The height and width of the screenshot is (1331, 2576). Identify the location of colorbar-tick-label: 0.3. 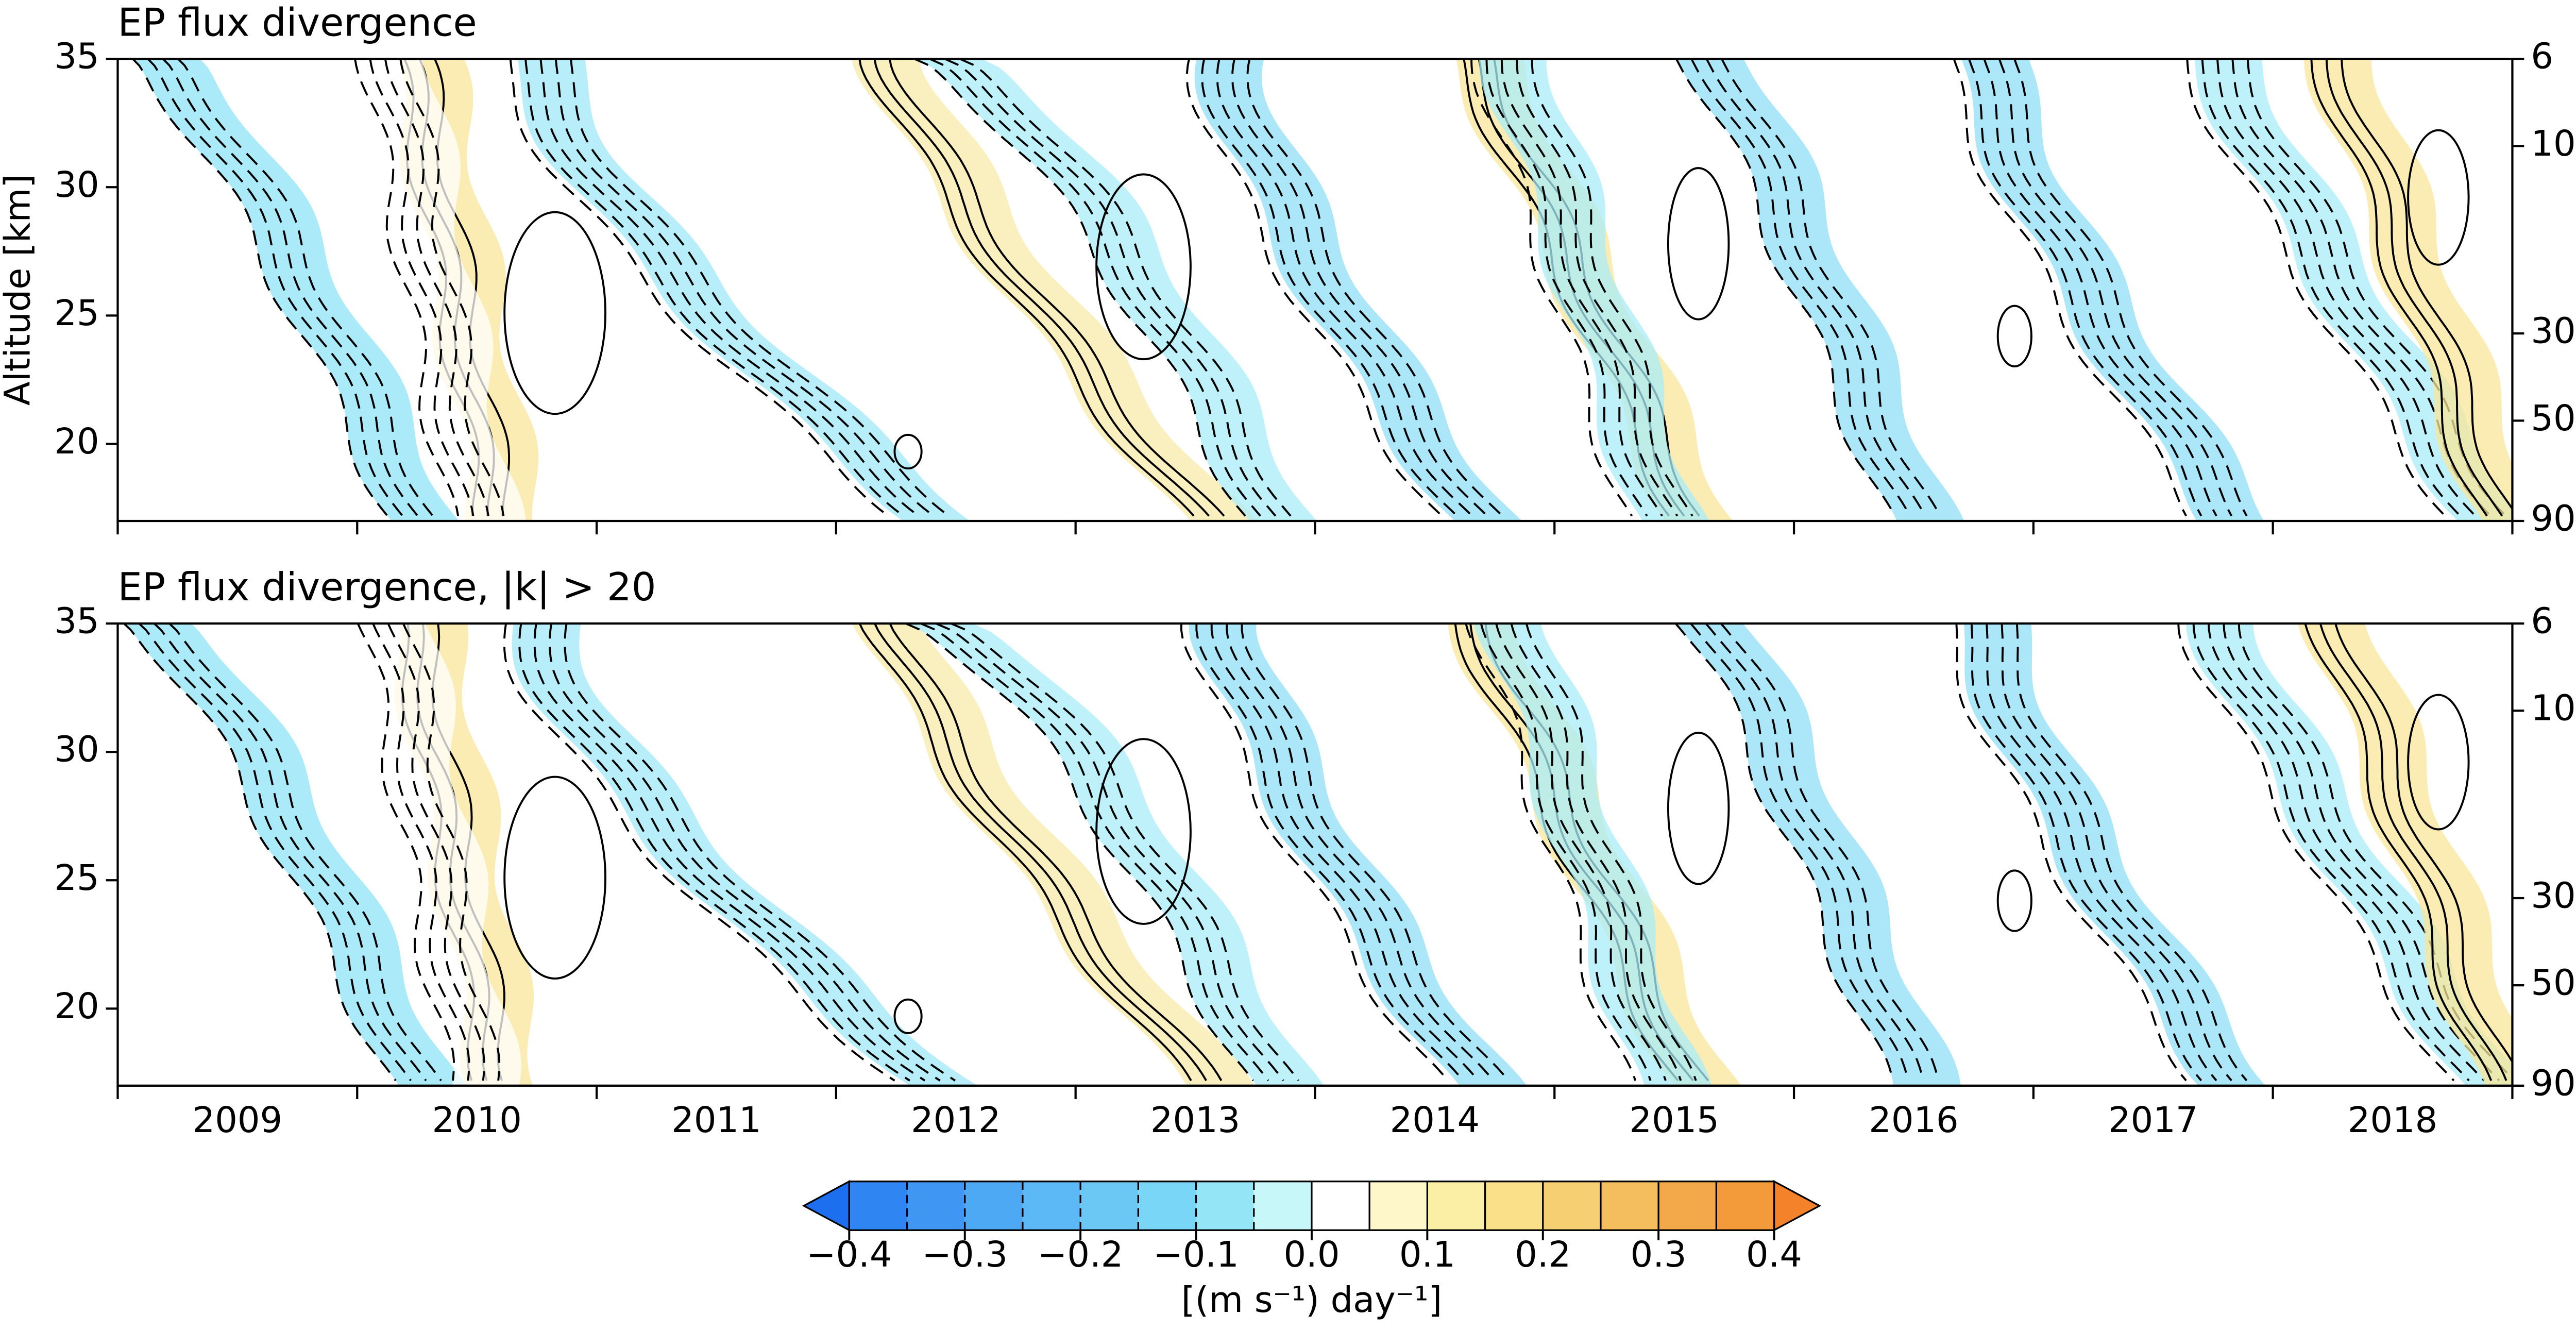
(1659, 1254).